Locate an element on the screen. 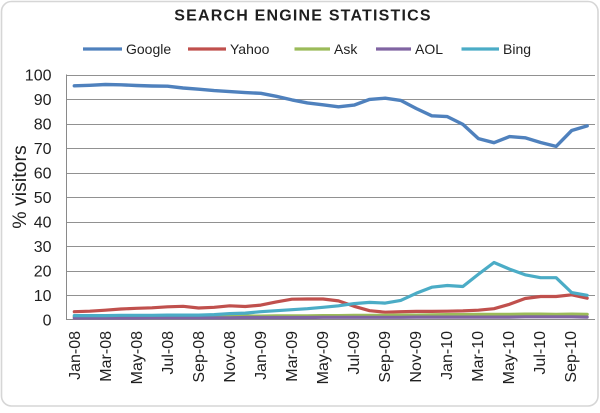  svg-text: Mar-08 is located at coordinates (106, 356).